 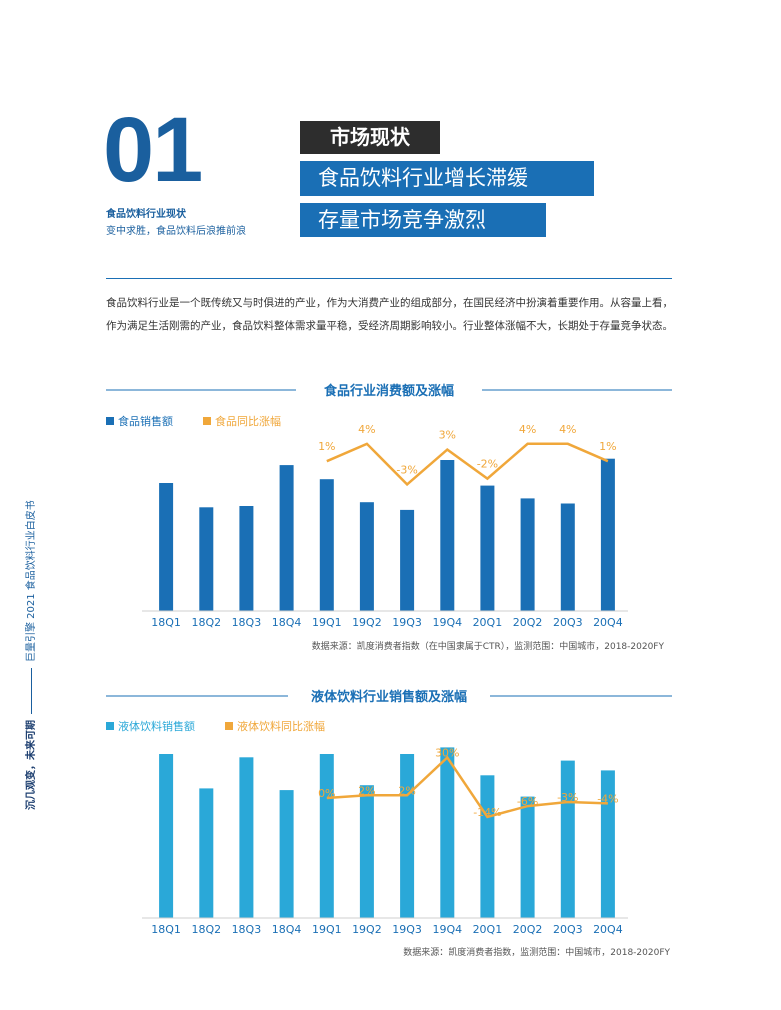 What do you see at coordinates (153, 150) in the screenshot?
I see `section-number: 01` at bounding box center [153, 150].